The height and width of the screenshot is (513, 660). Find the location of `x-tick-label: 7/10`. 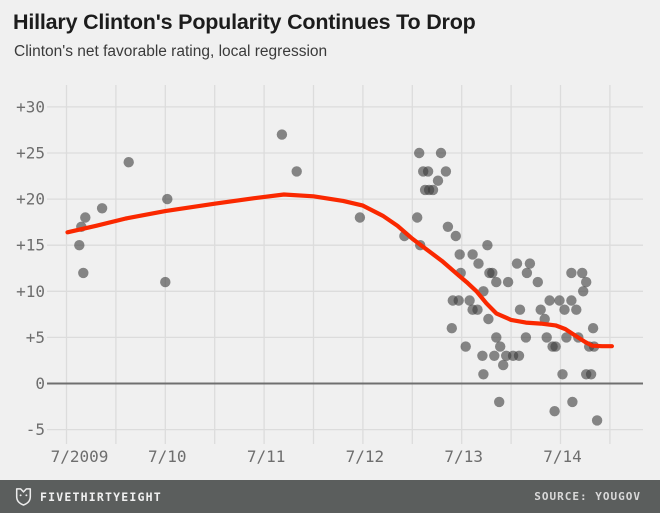

x-tick-label: 7/10 is located at coordinates (167, 456).